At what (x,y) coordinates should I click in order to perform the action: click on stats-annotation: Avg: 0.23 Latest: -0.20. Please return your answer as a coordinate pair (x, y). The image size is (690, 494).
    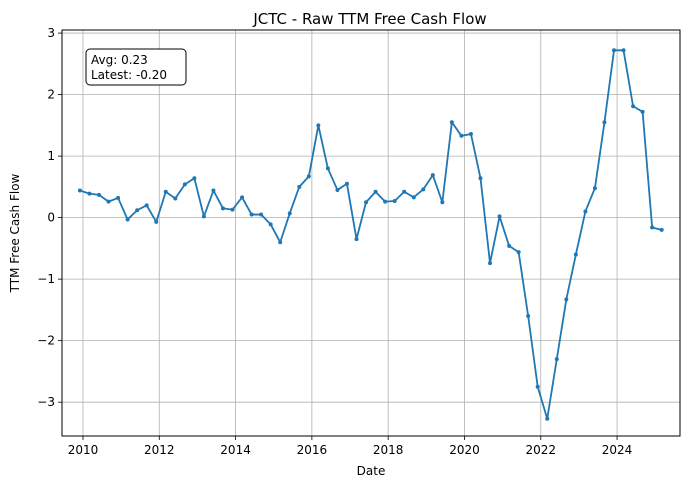
    Looking at the image, I should click on (136, 67).